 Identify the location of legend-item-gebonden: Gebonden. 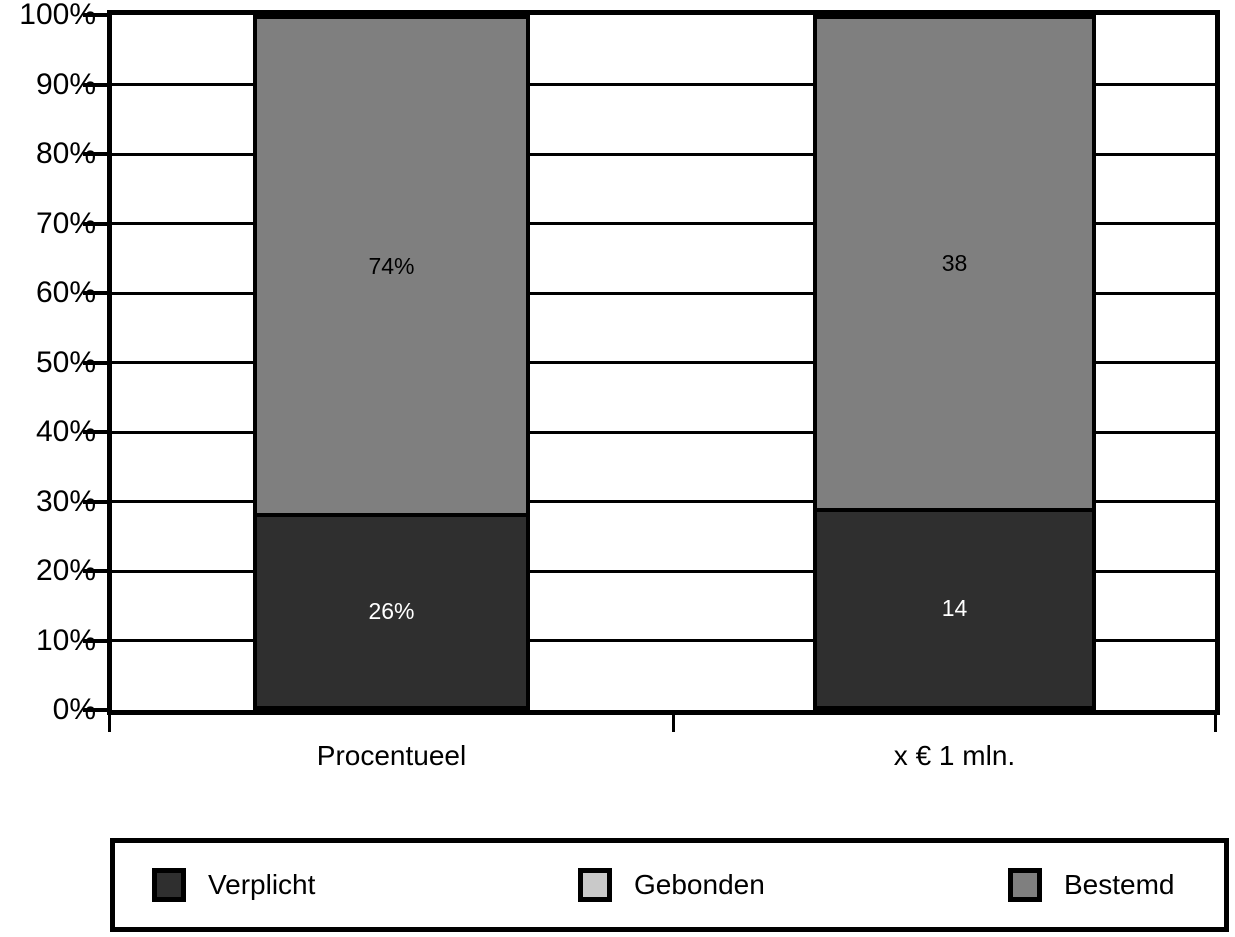
(671, 885).